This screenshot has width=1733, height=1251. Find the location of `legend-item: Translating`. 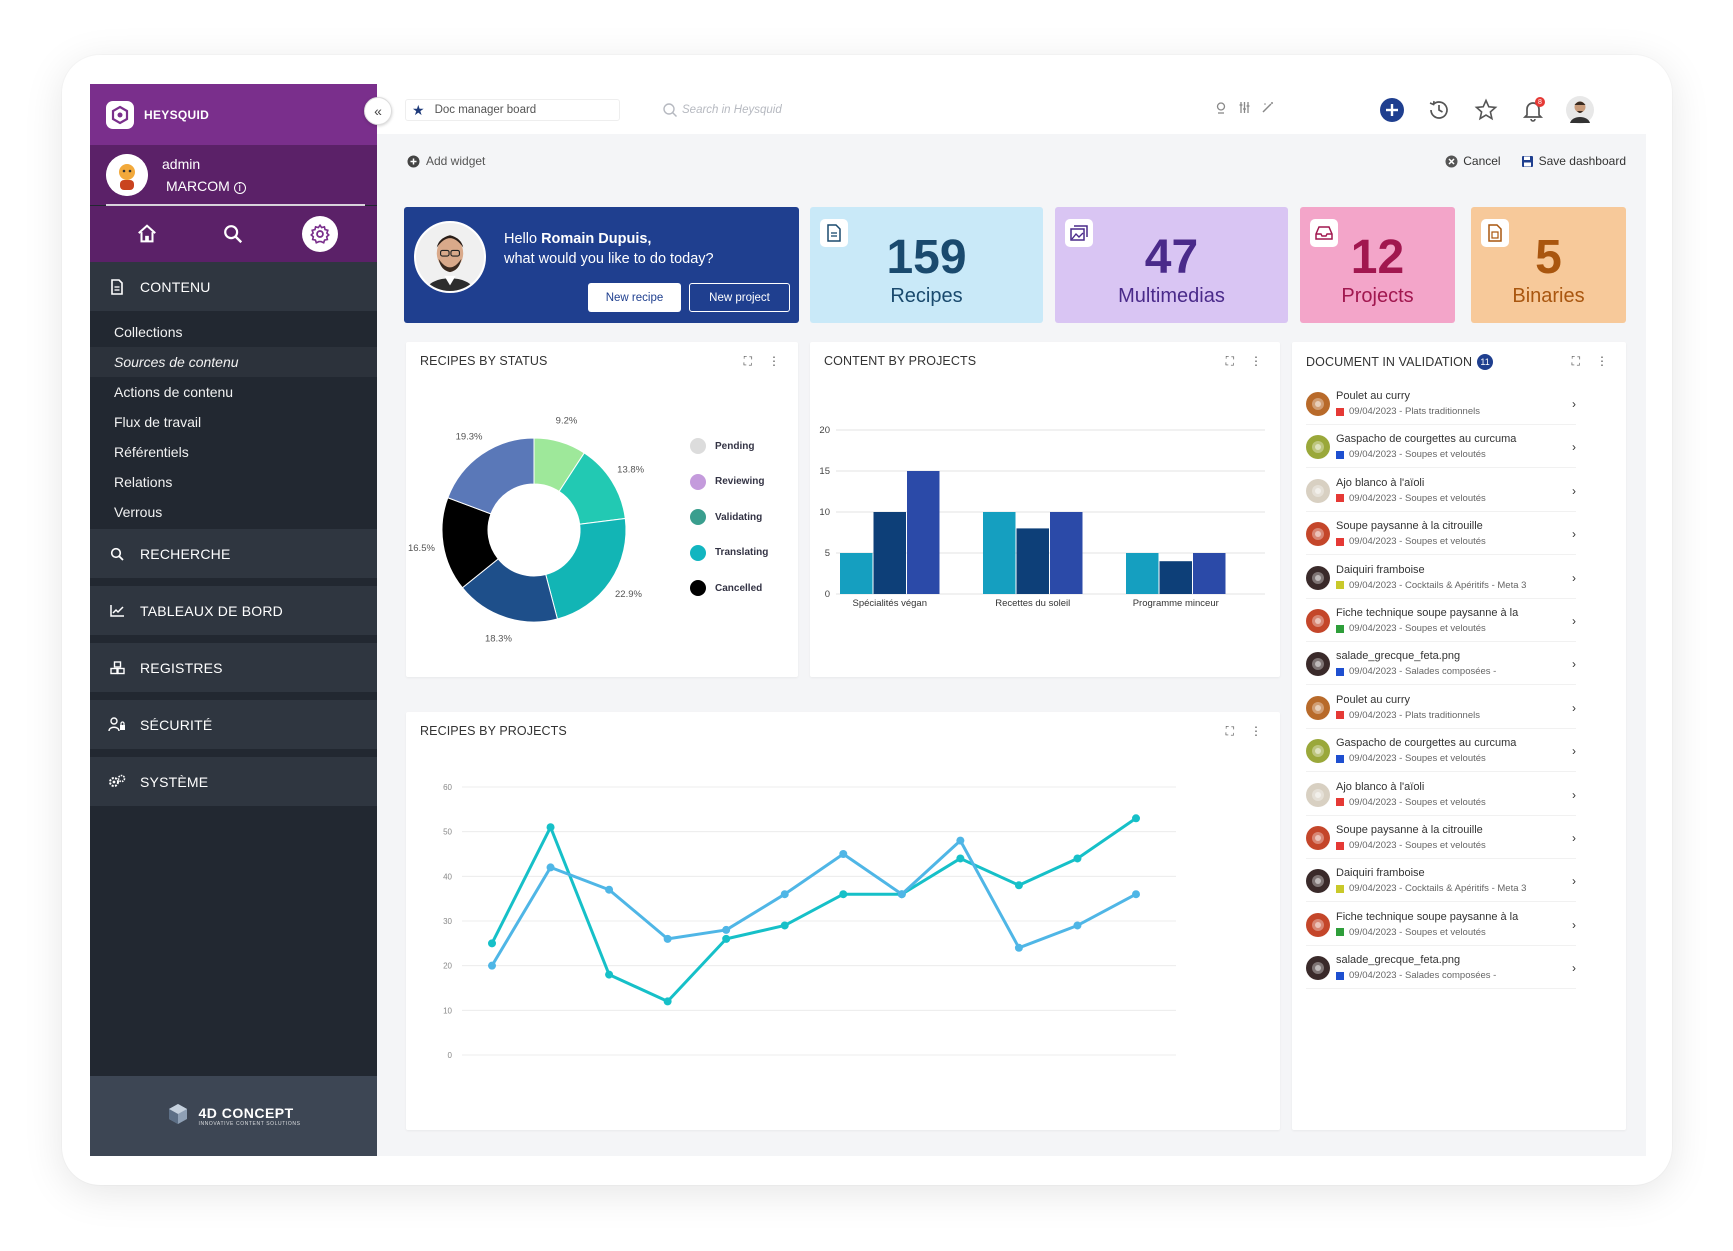

legend-item: Translating is located at coordinates (729, 552).